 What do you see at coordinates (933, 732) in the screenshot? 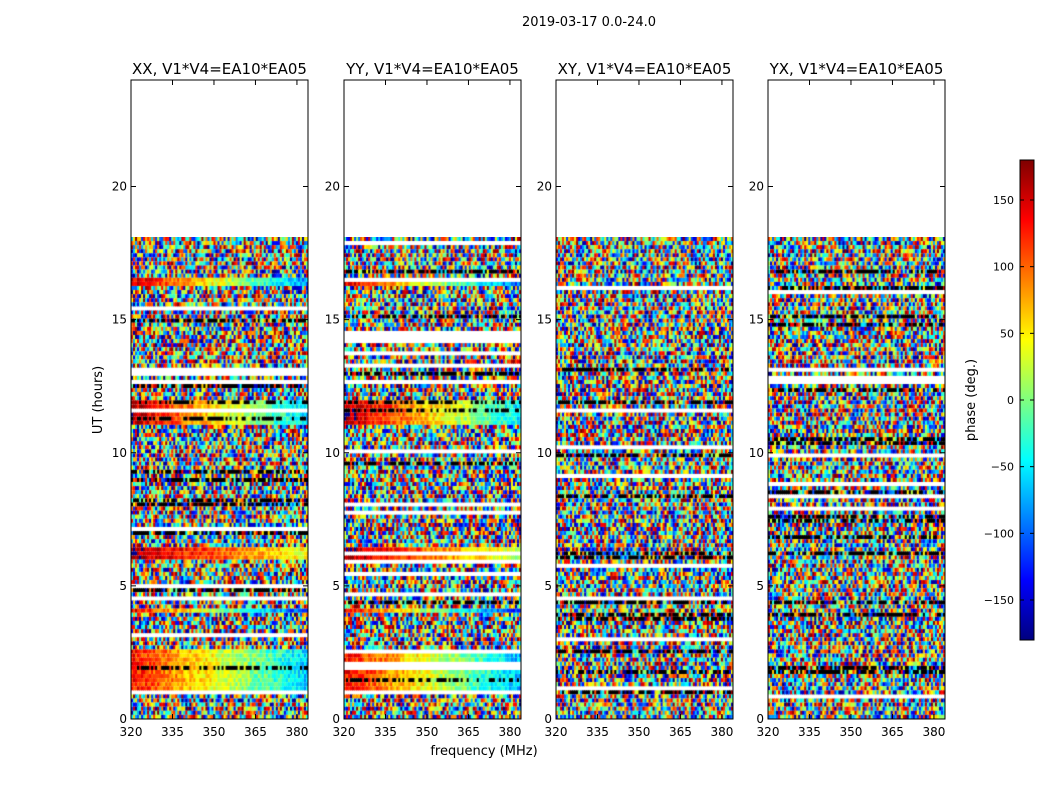
I see `xtick-label-3-4: 380` at bounding box center [933, 732].